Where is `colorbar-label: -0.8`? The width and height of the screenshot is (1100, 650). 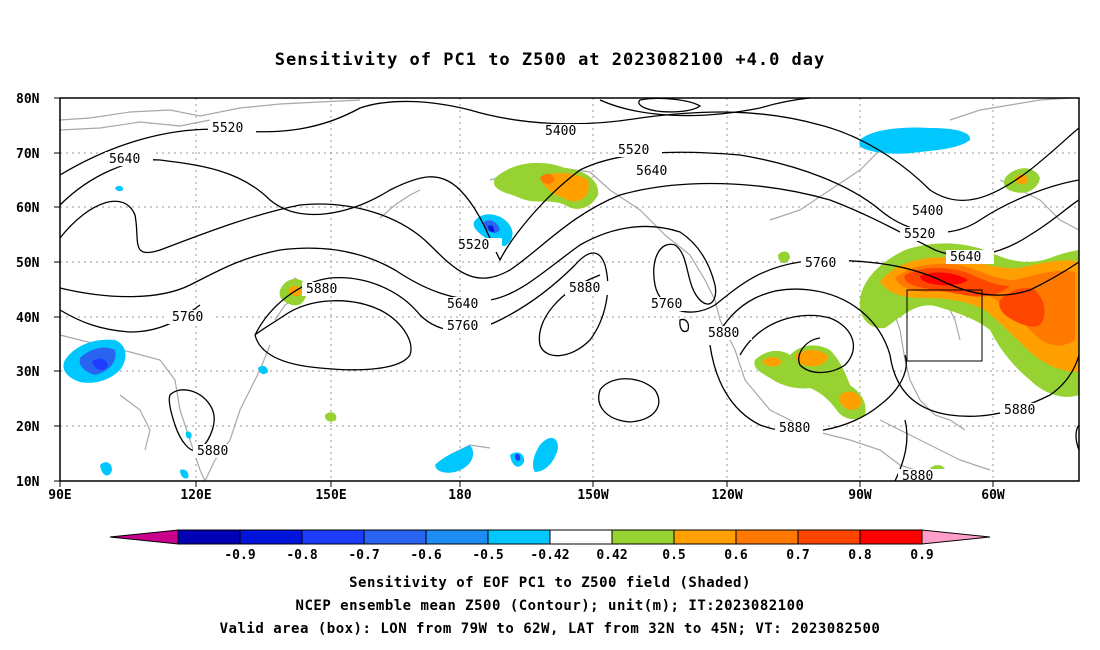
colorbar-label: -0.8 is located at coordinates (301, 555).